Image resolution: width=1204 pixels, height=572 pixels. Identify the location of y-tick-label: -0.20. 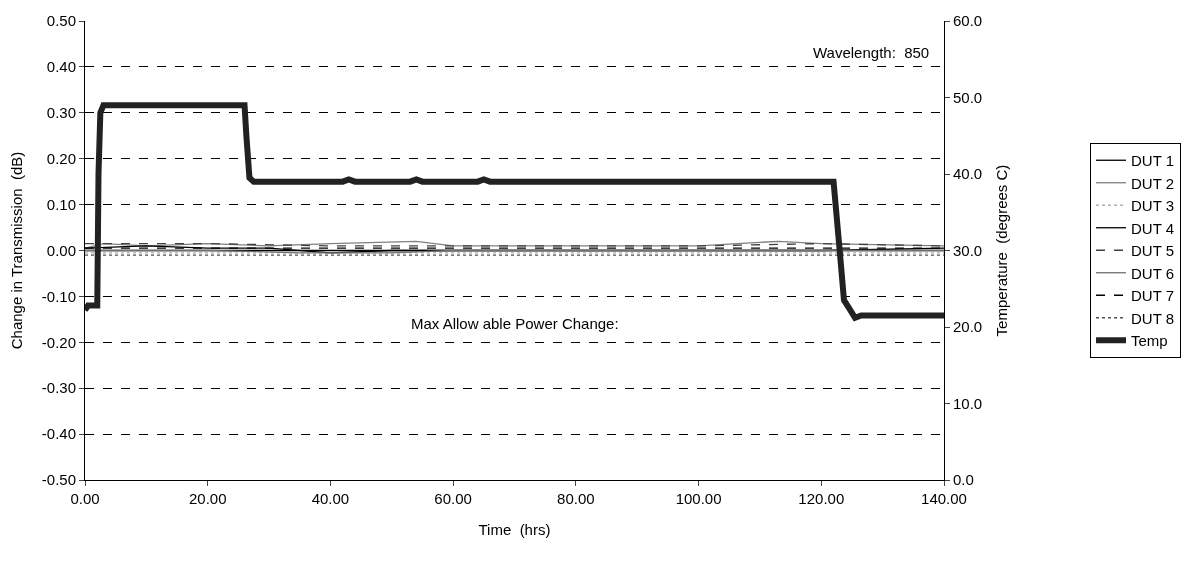
(58, 342).